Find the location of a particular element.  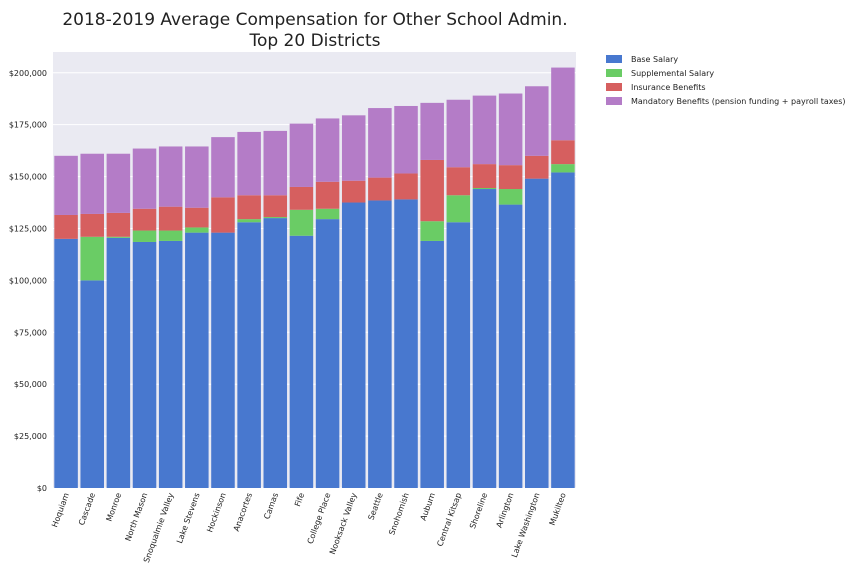

y-tick-label: $50,000 is located at coordinates (30, 384).